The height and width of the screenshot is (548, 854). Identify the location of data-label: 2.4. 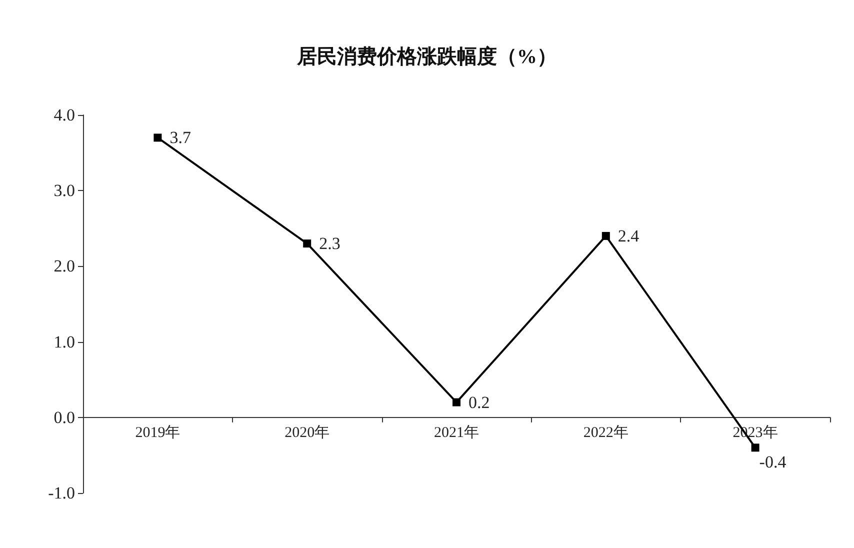
(629, 236).